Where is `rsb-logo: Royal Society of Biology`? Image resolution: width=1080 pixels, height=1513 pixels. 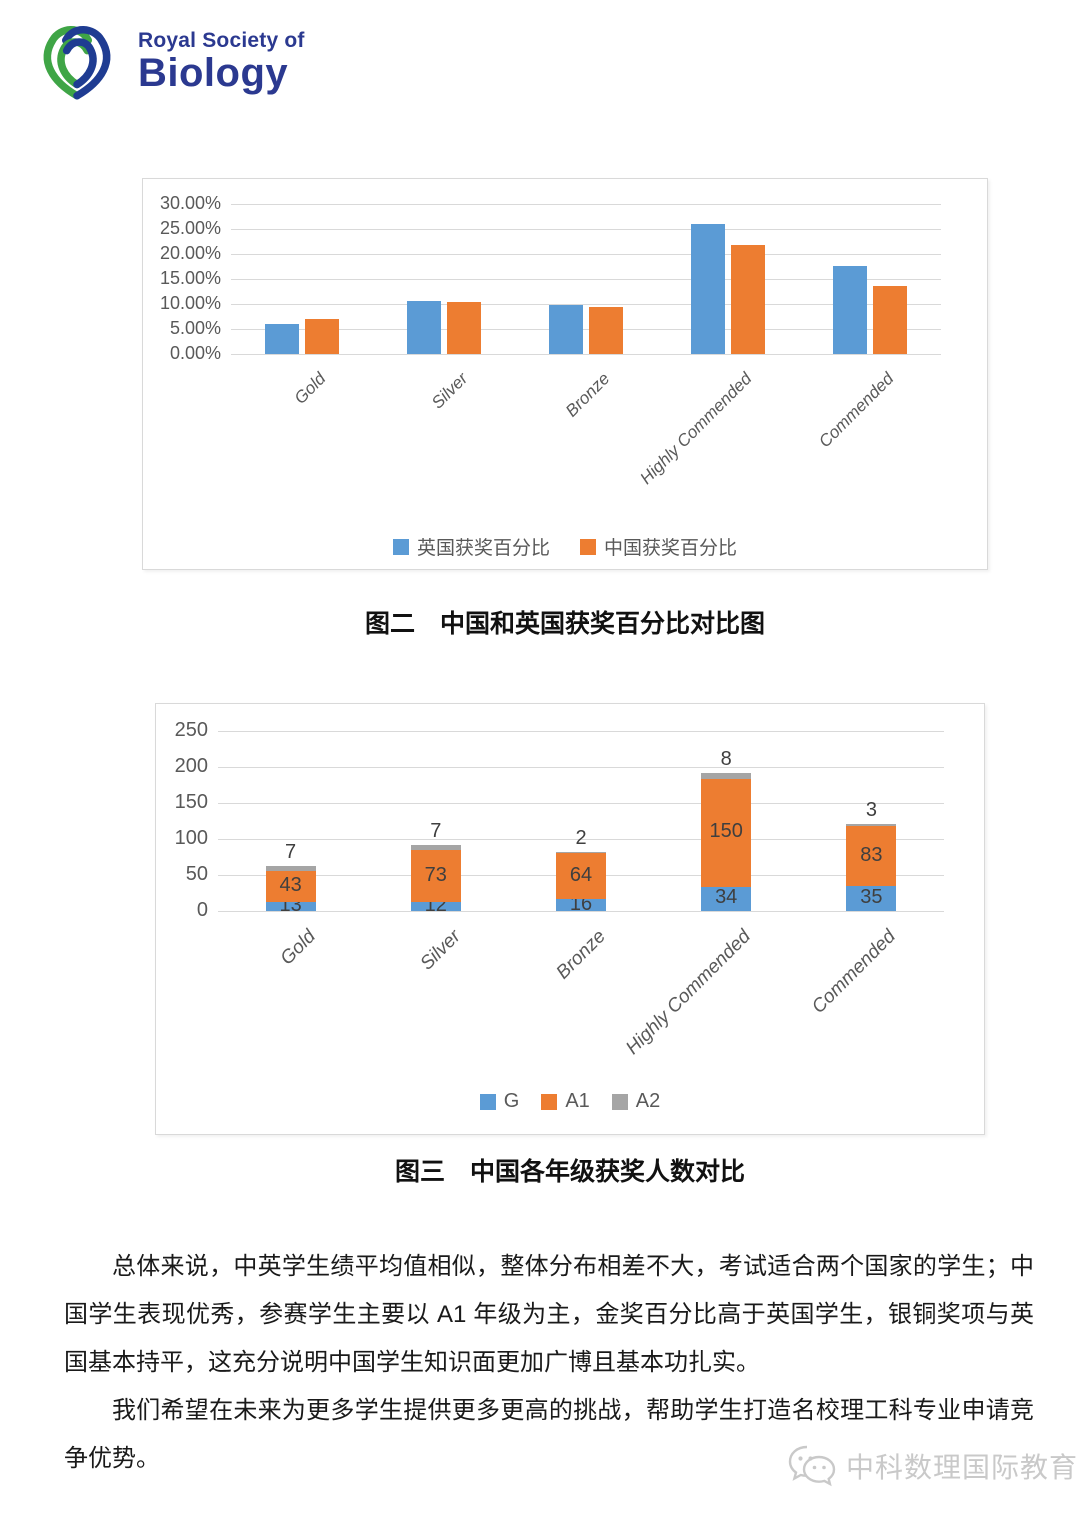 rsb-logo: Royal Society of Biology is located at coordinates (167, 61).